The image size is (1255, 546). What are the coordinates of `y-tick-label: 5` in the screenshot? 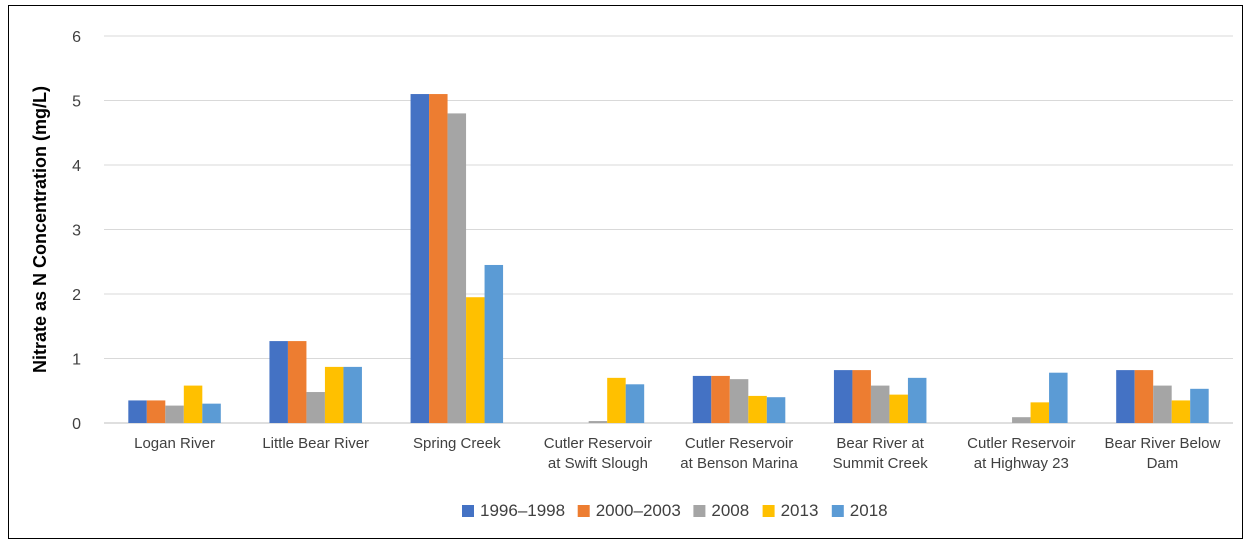 It's located at (76, 102).